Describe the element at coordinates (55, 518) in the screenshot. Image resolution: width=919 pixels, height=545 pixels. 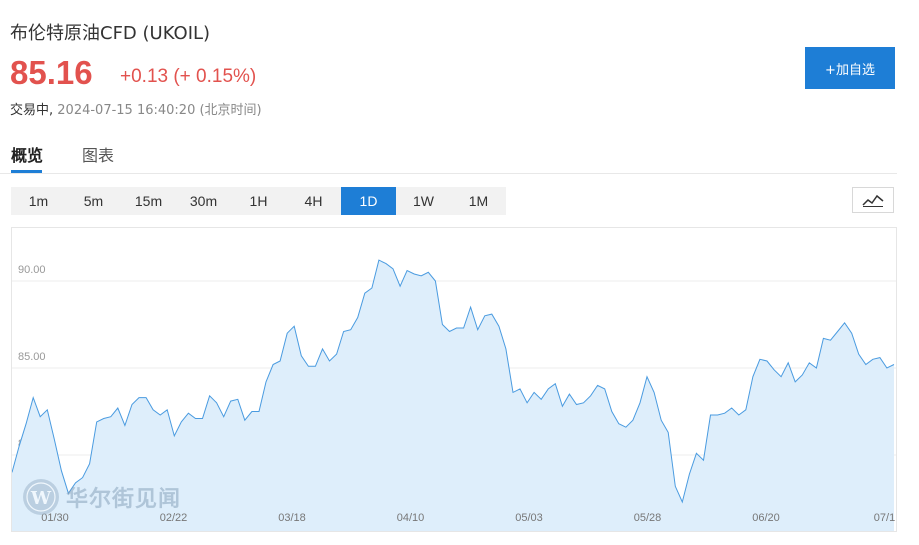
I see `x-tick-label: 01/30` at that location.